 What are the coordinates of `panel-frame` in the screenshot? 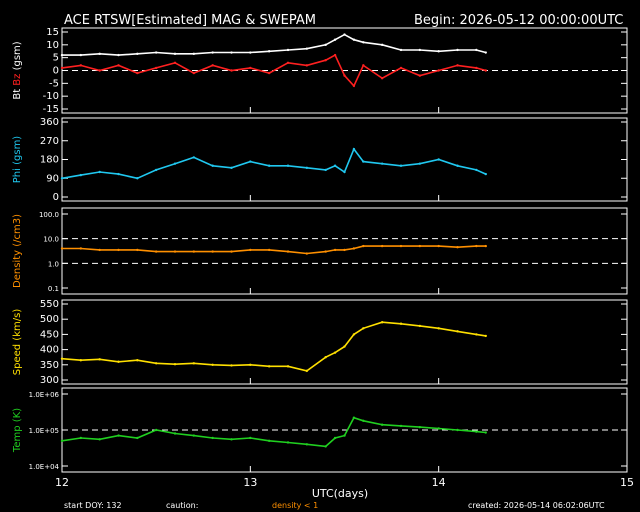 It's located at (344, 159).